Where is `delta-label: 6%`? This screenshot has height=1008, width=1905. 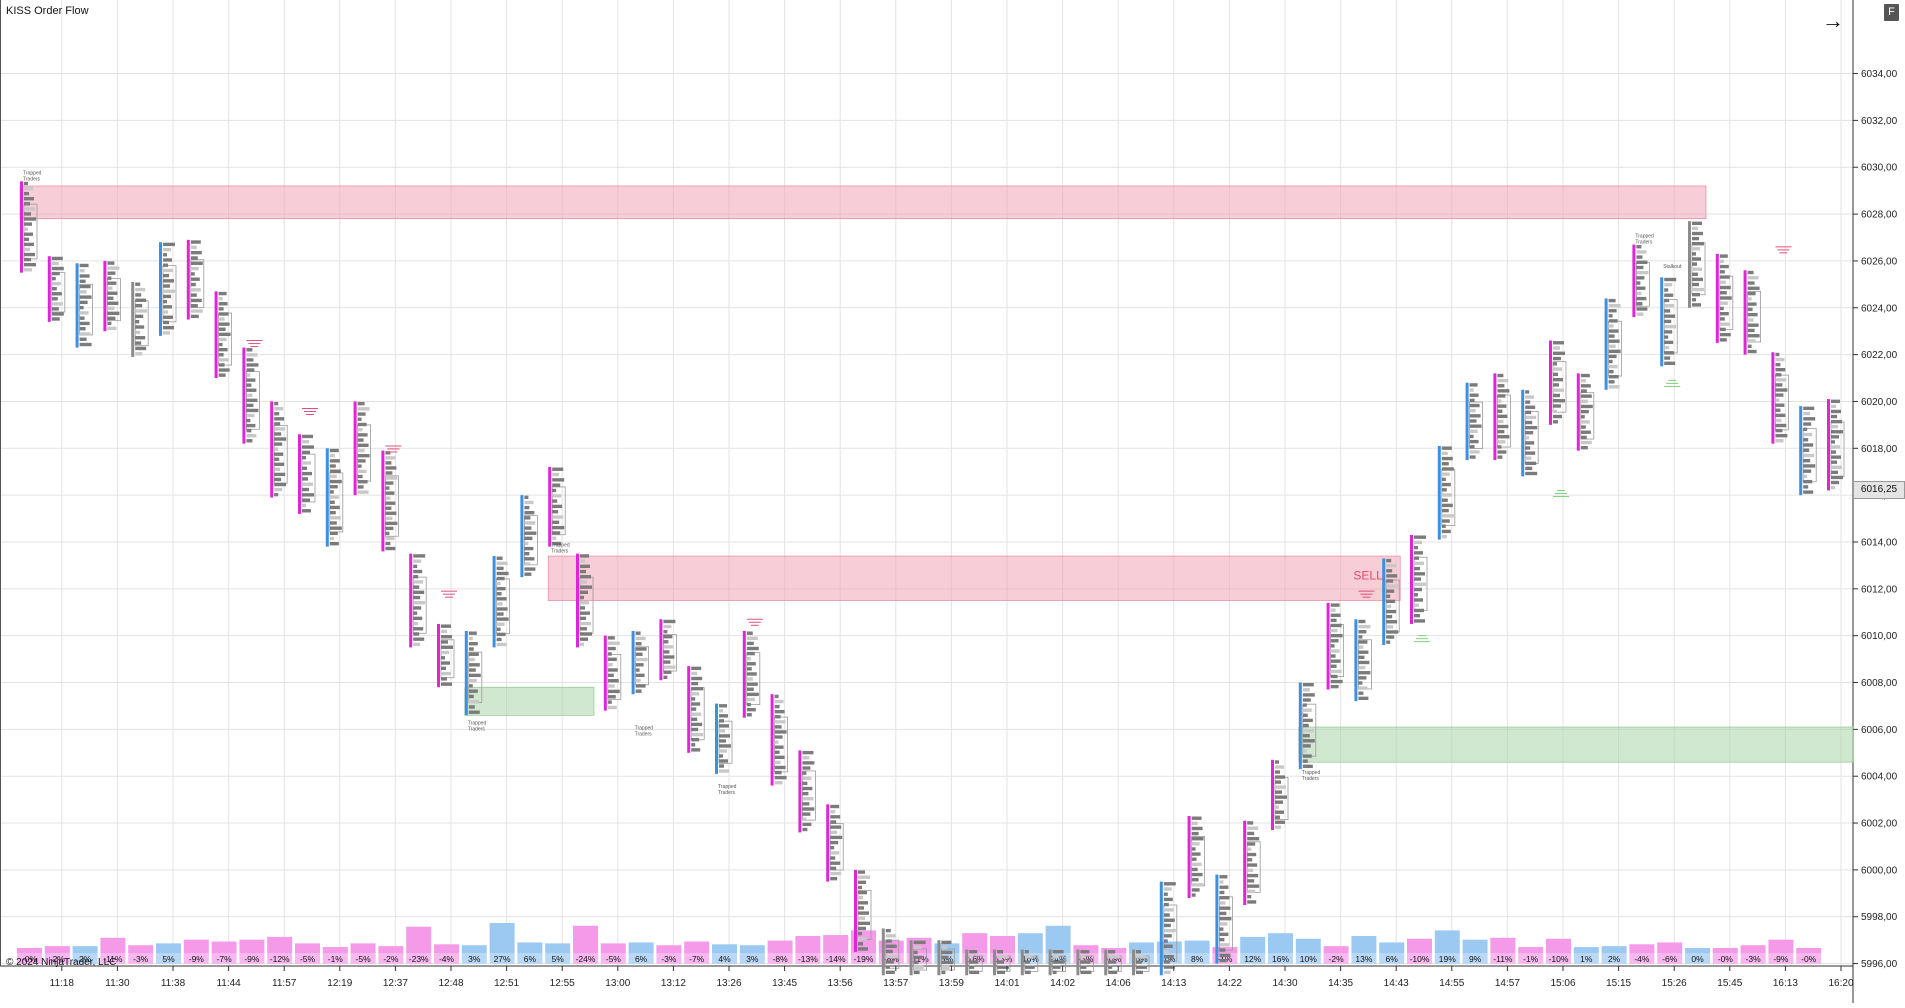 delta-label: 6% is located at coordinates (530, 959).